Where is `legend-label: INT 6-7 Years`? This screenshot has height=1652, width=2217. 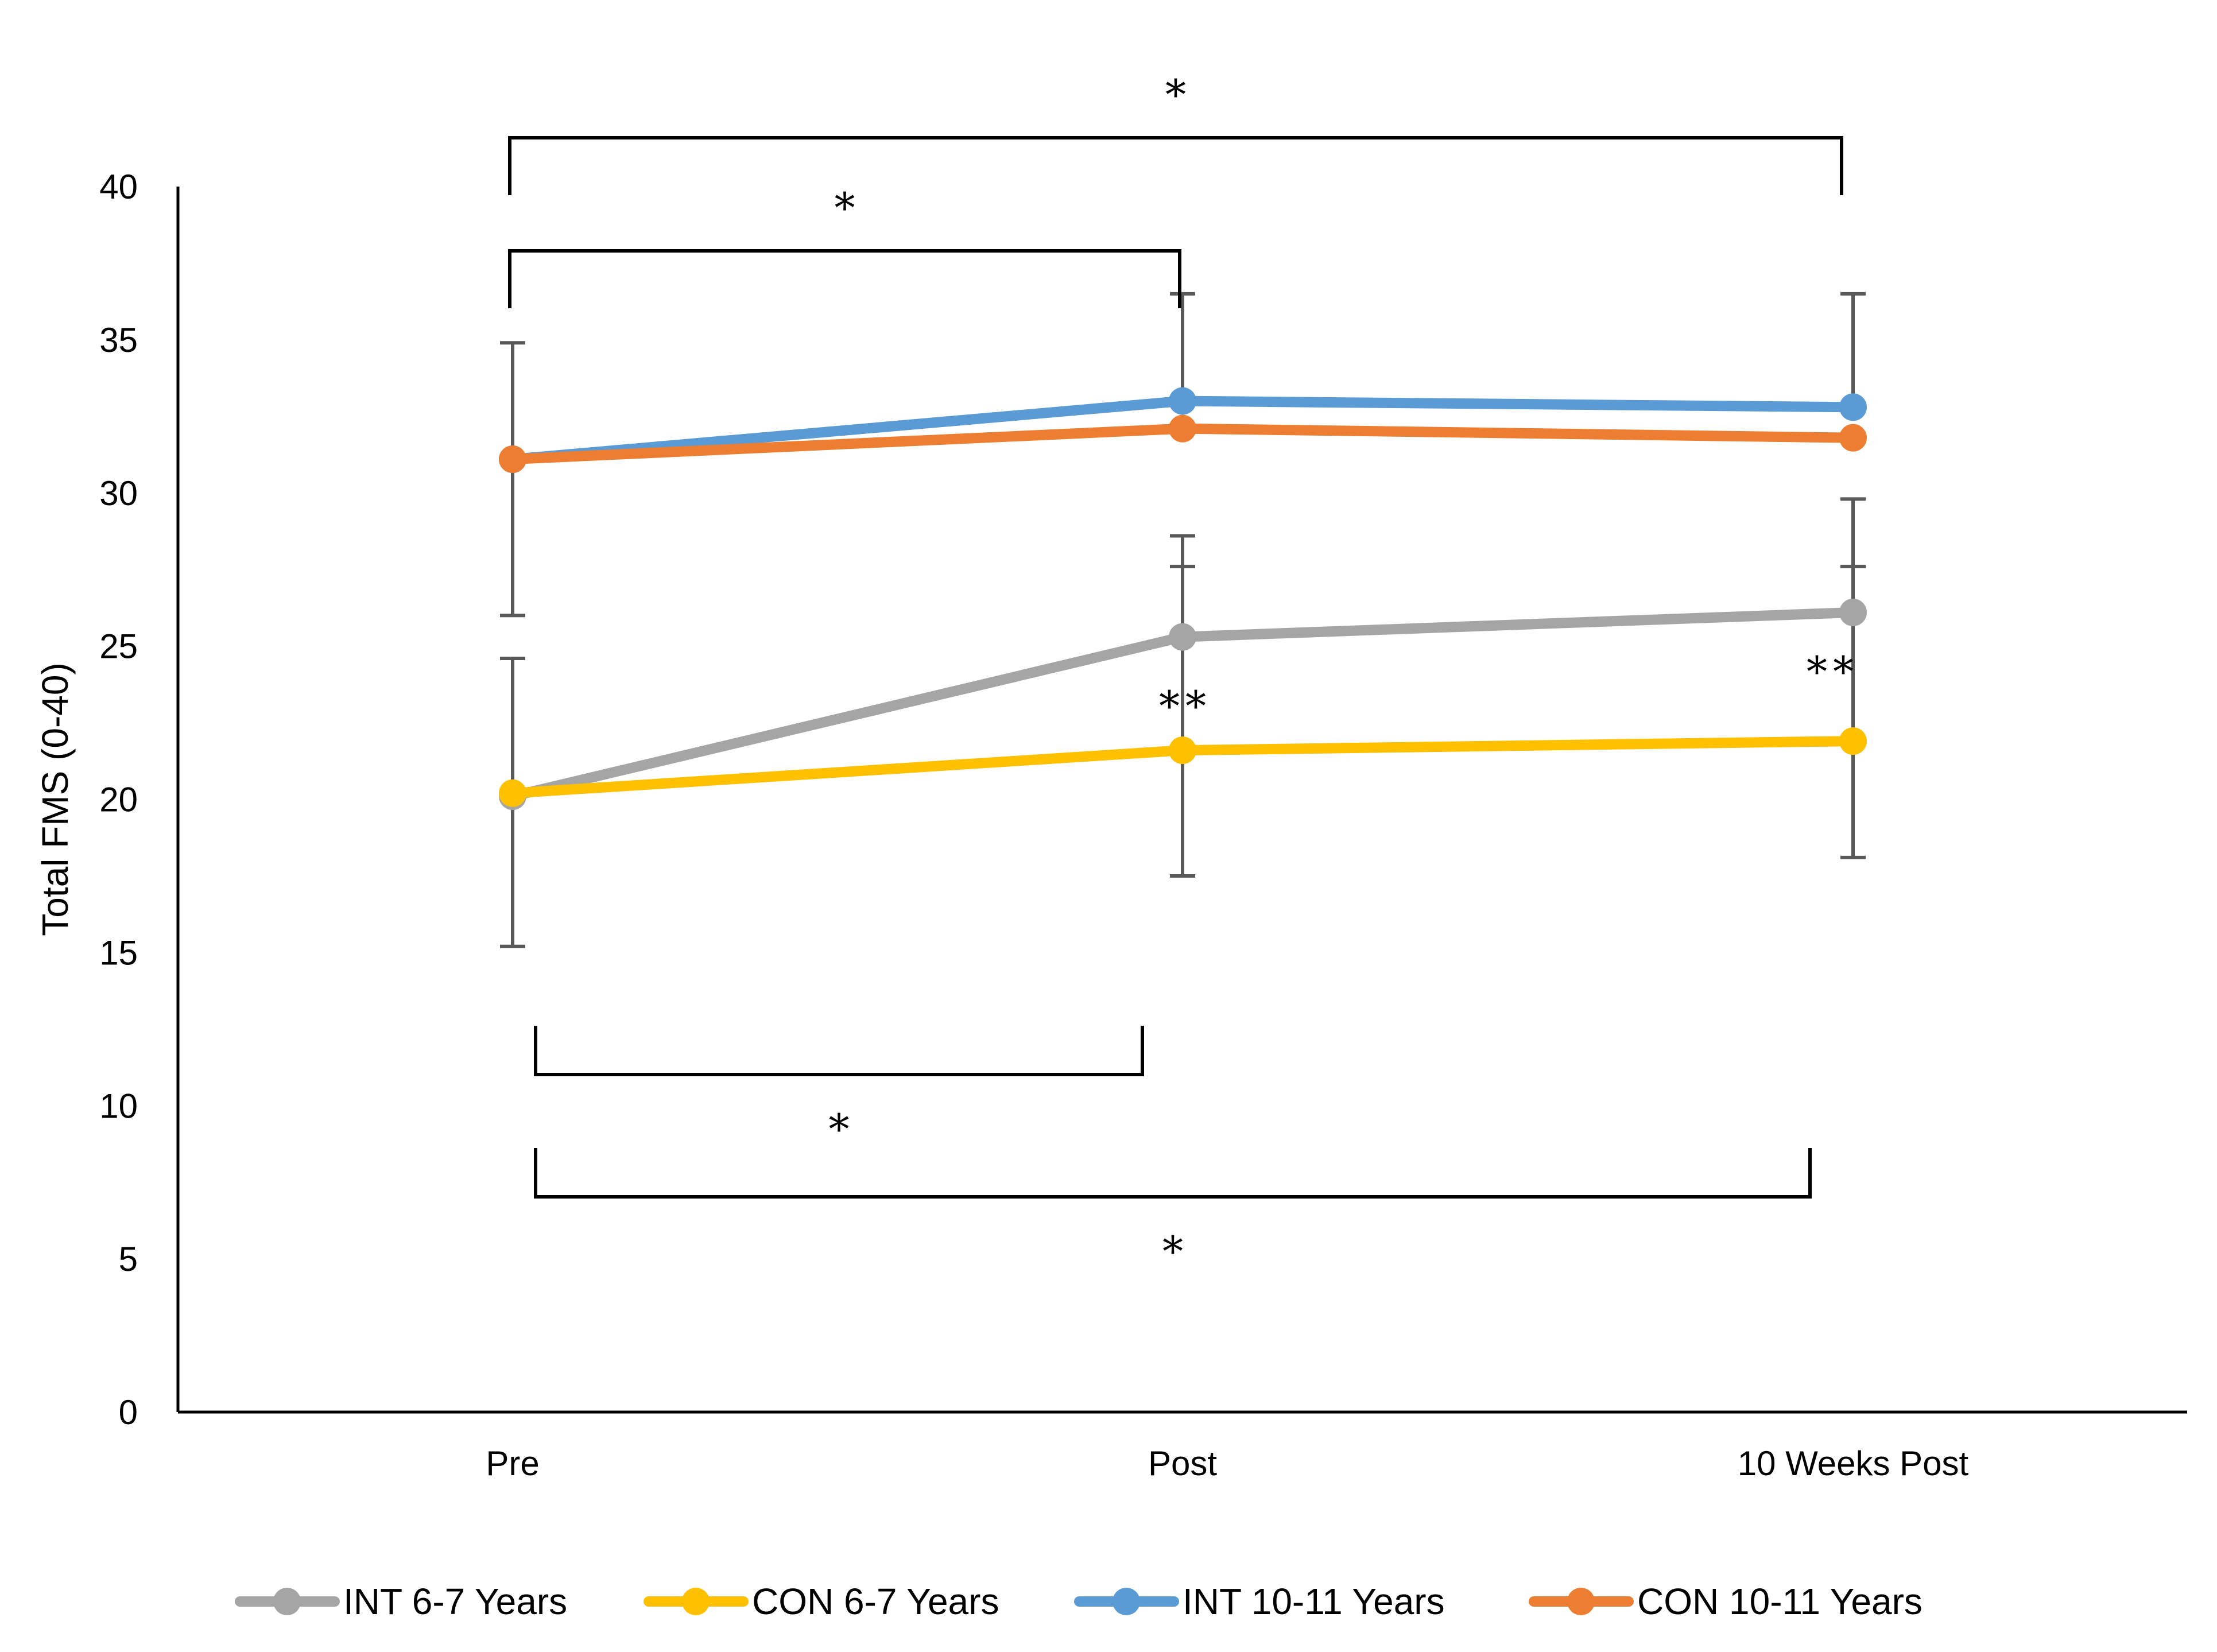
legend-label: INT 6-7 Years is located at coordinates (455, 1601).